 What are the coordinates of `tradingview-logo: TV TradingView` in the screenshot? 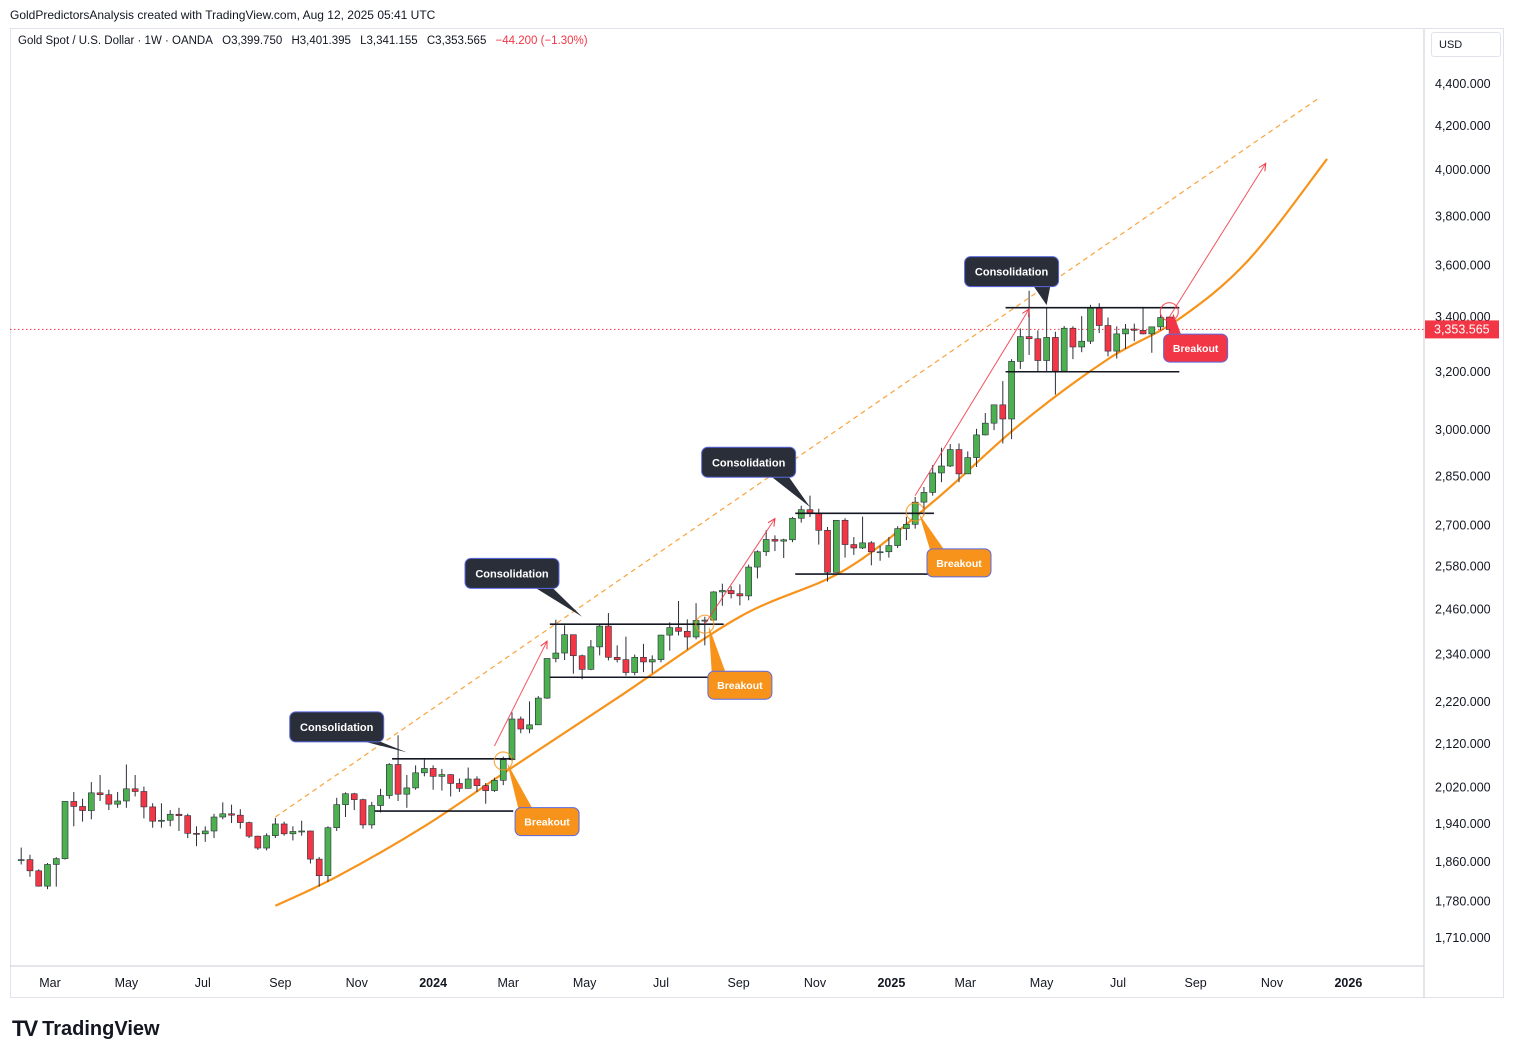 It's located at (86, 1029).